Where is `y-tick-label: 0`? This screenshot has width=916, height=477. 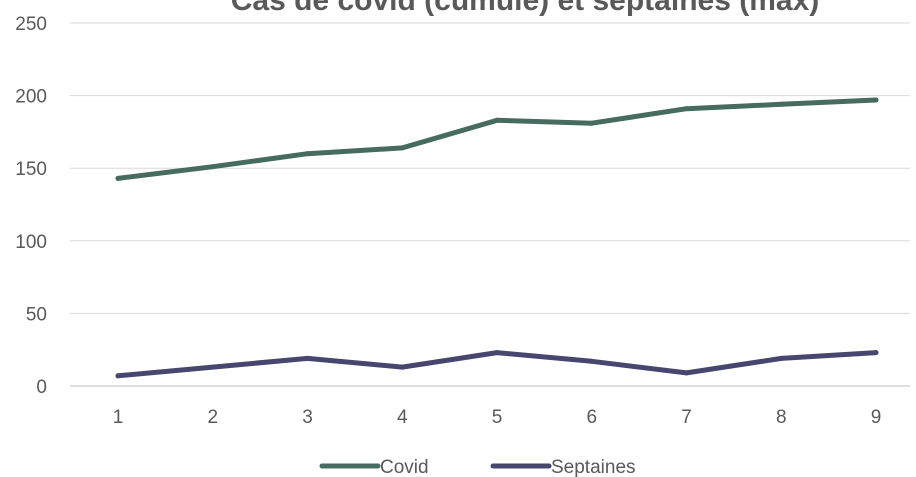 y-tick-label: 0 is located at coordinates (41, 387).